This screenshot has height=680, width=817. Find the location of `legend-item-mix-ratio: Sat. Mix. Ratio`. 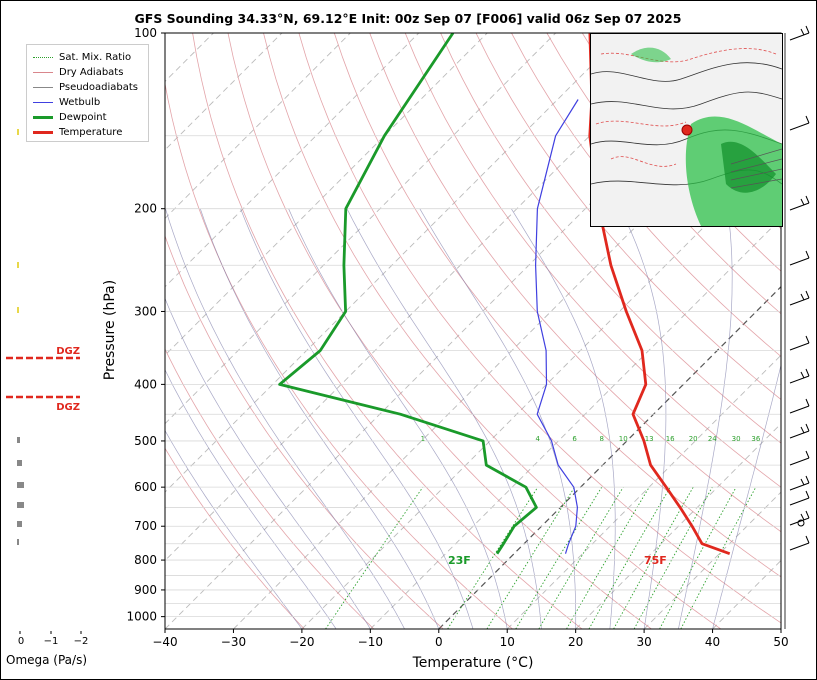

legend-item-mix-ratio: Sat. Mix. Ratio is located at coordinates (79, 57).